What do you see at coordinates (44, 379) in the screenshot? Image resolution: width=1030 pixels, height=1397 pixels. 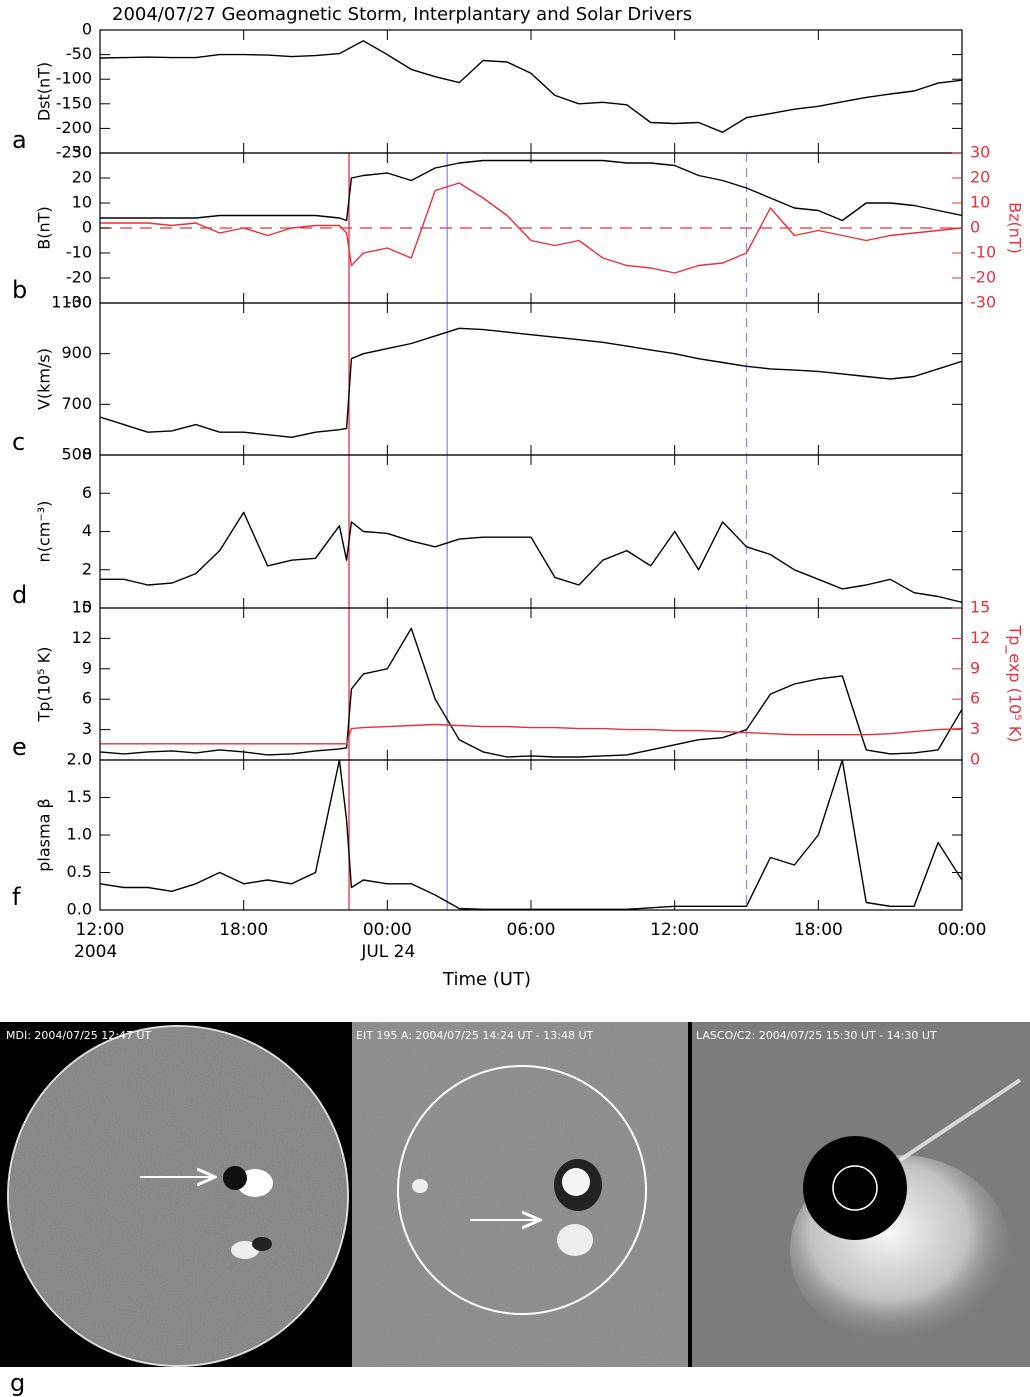 I see `y-axis-label: V(km/s)` at bounding box center [44, 379].